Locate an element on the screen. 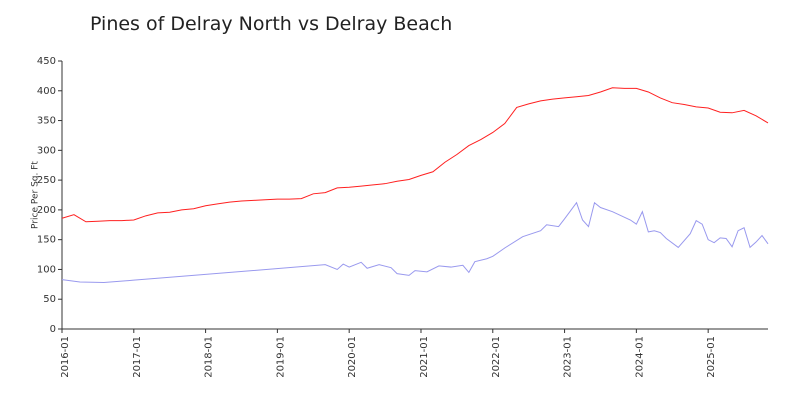  x-tick-label: 2016-01 is located at coordinates (65, 357).